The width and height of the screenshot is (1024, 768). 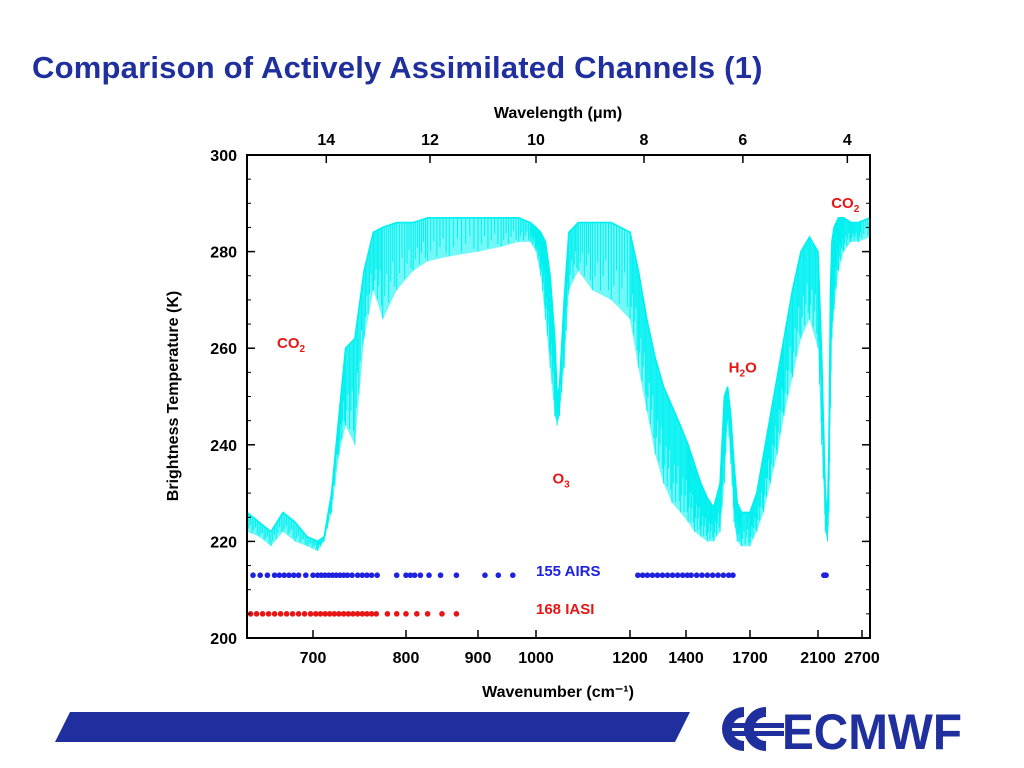 I want to click on x-tick-label: 1200, so click(x=630, y=658).